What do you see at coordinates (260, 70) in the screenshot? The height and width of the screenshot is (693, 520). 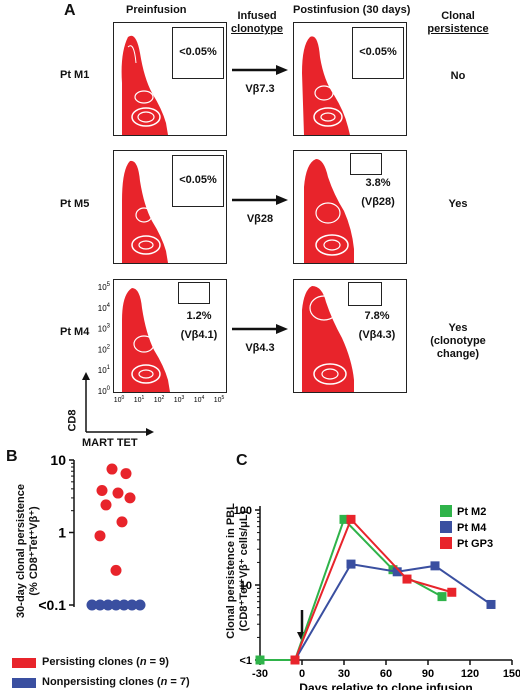 I see `row1-arrow` at bounding box center [260, 70].